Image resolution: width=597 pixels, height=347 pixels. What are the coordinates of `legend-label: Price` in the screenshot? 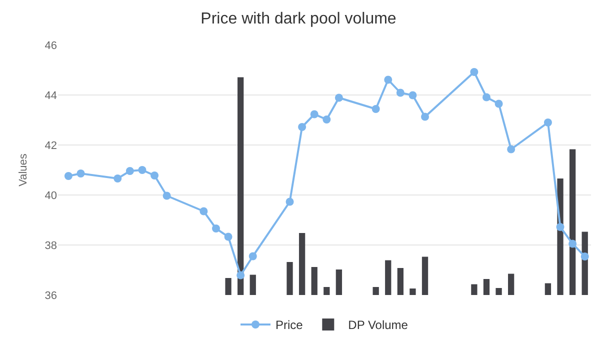 It's located at (290, 325).